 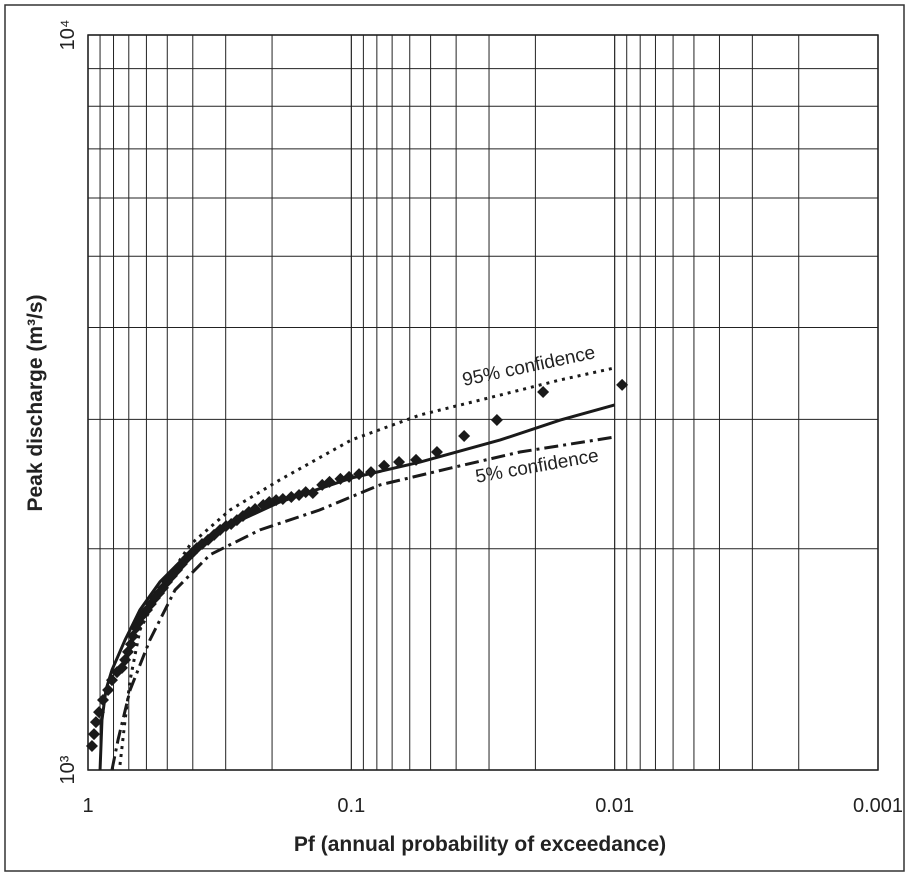 What do you see at coordinates (68, 35) in the screenshot?
I see `y-tick-label: 10⁴` at bounding box center [68, 35].